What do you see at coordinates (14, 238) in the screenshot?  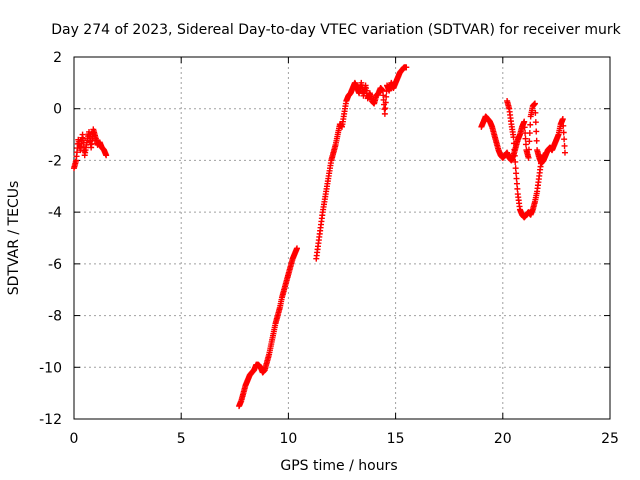 I see `y-axis-label: SDTVAR / TECUs` at bounding box center [14, 238].